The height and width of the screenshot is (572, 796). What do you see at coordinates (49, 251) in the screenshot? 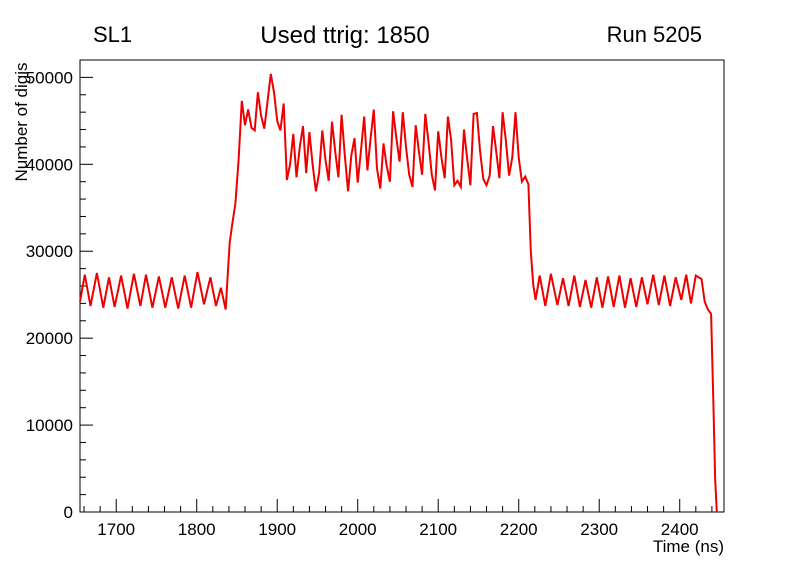
I see `y-tick-label: 30000` at bounding box center [49, 251].